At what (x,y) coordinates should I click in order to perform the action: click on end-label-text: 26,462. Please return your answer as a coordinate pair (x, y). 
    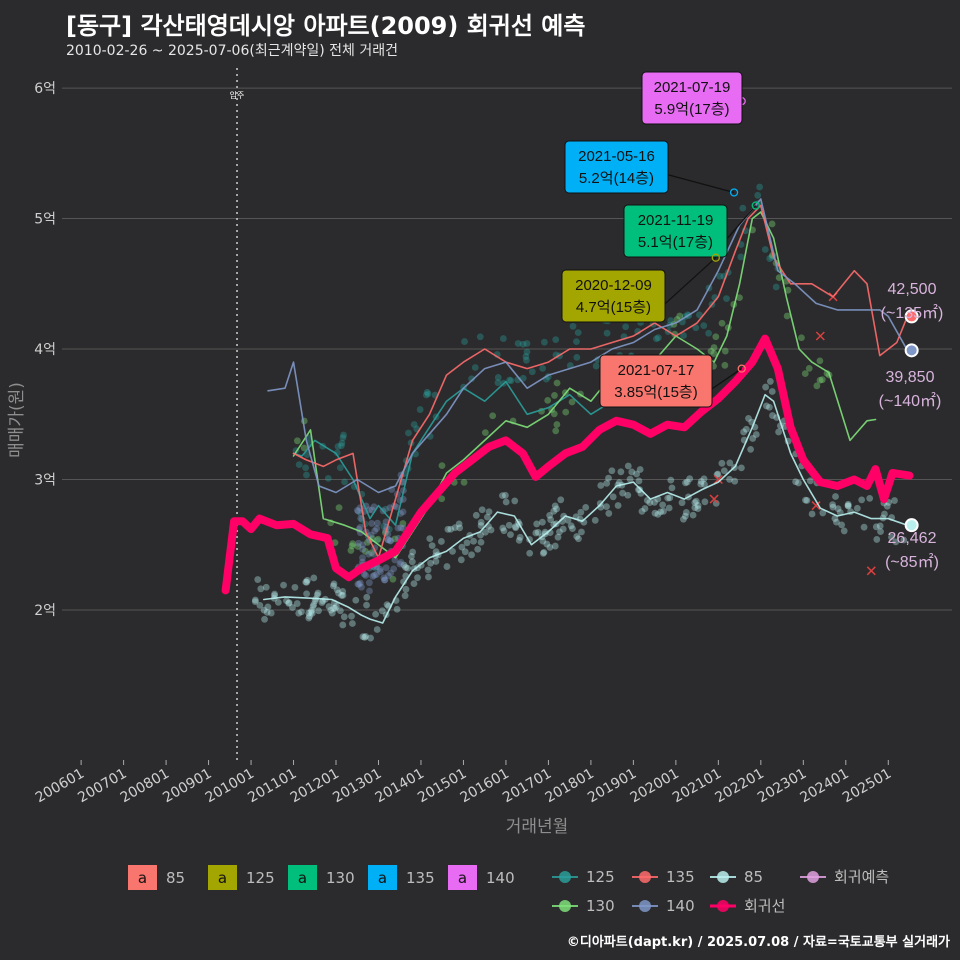
    Looking at the image, I should click on (912, 538).